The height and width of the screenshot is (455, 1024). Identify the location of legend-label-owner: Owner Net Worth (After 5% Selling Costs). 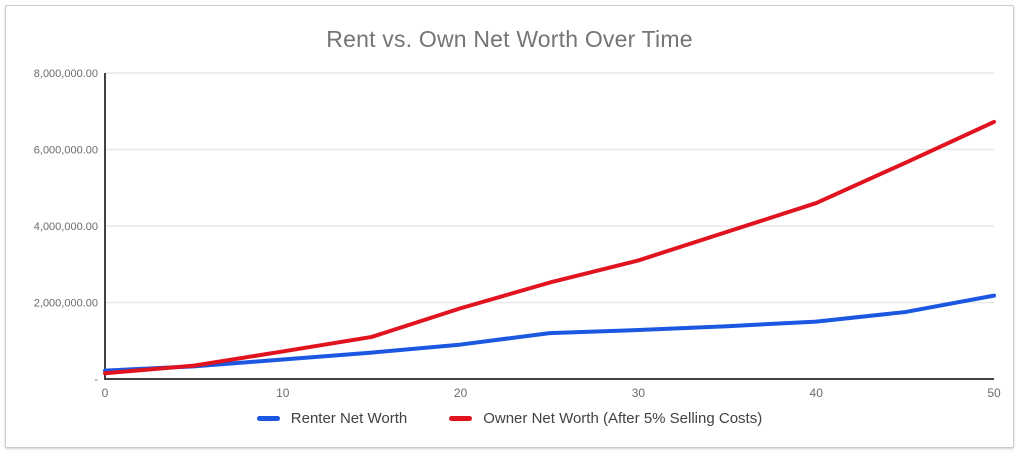
(623, 418).